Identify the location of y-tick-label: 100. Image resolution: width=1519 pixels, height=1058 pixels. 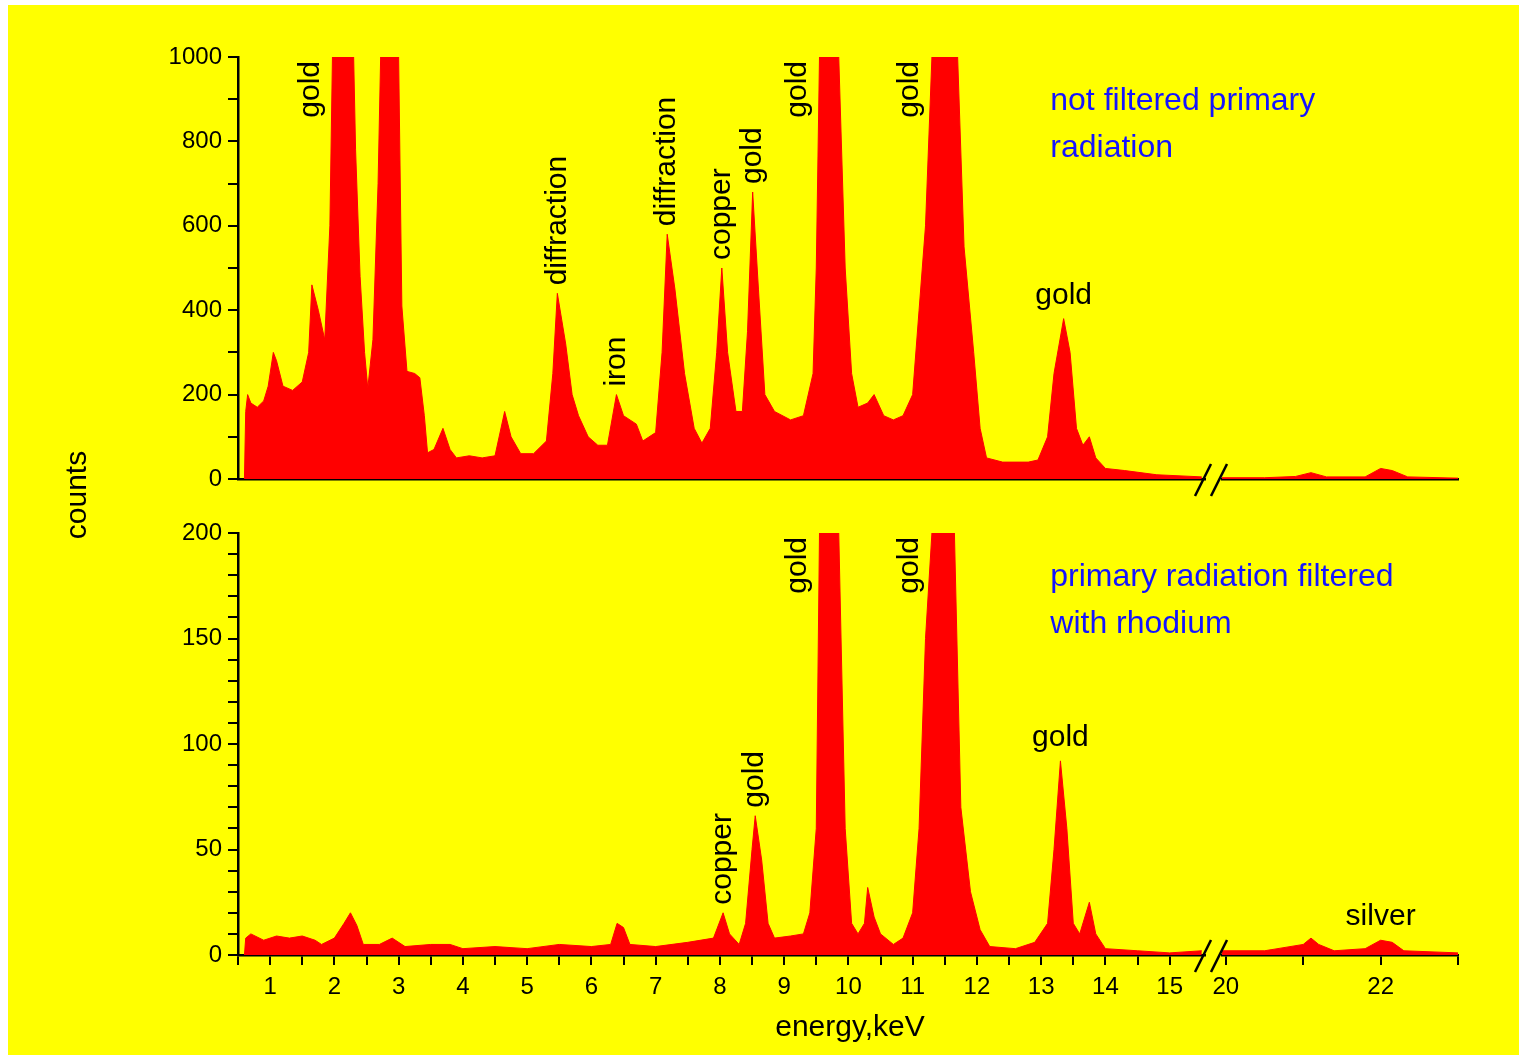
(201, 742).